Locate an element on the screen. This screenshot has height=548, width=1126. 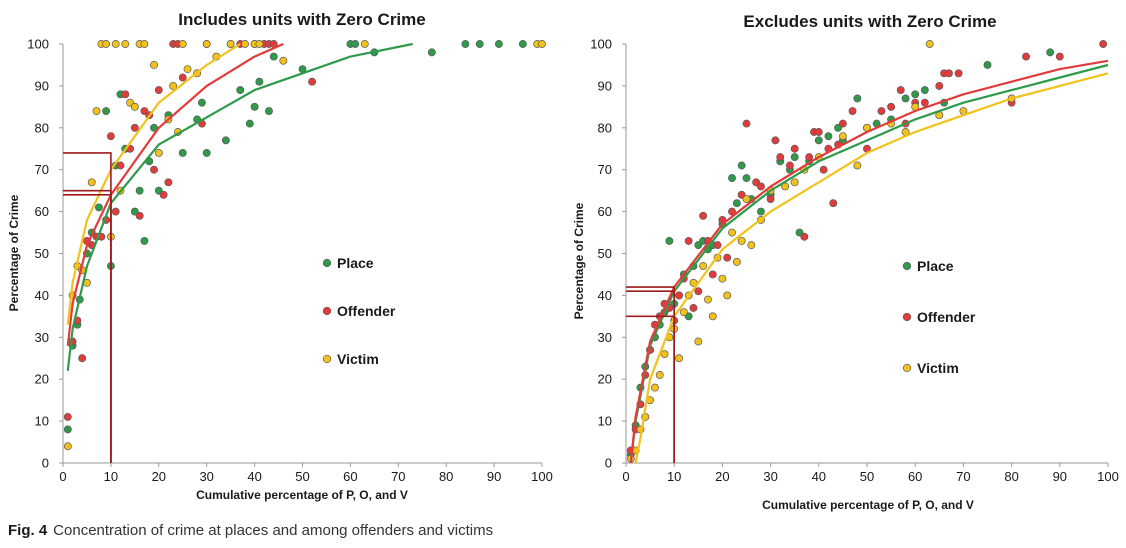
chart2-y-tick-label: 50 is located at coordinates (605, 253).